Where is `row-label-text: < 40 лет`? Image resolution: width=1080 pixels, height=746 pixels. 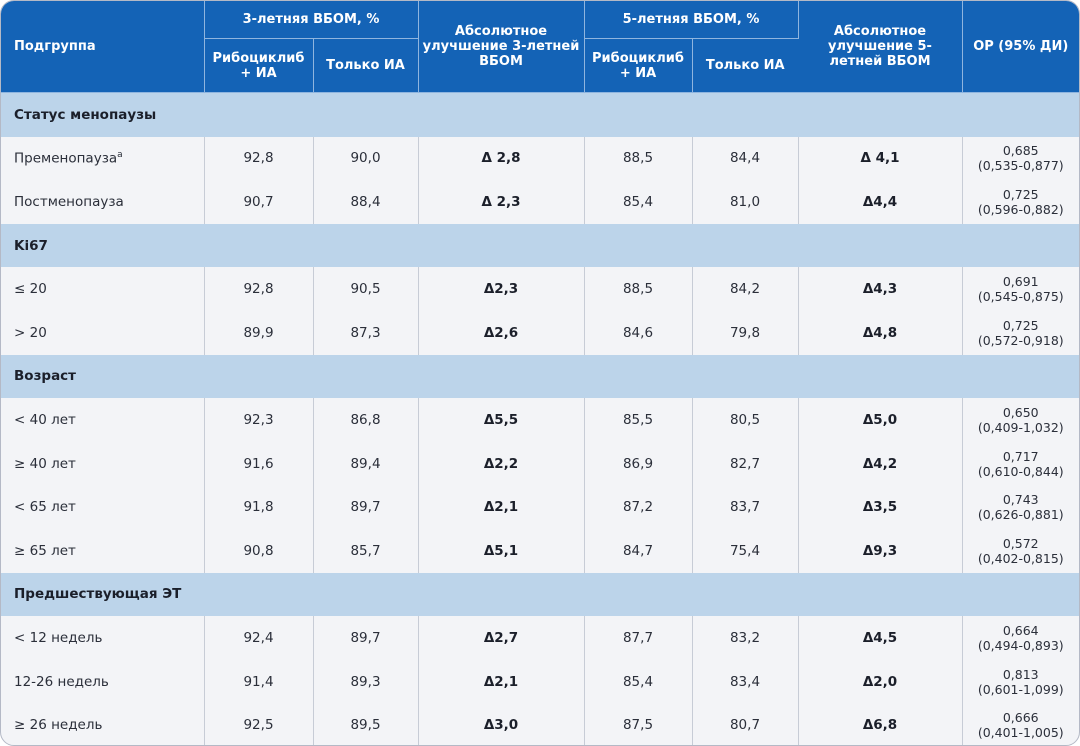 row-label-text: < 40 лет is located at coordinates (45, 419).